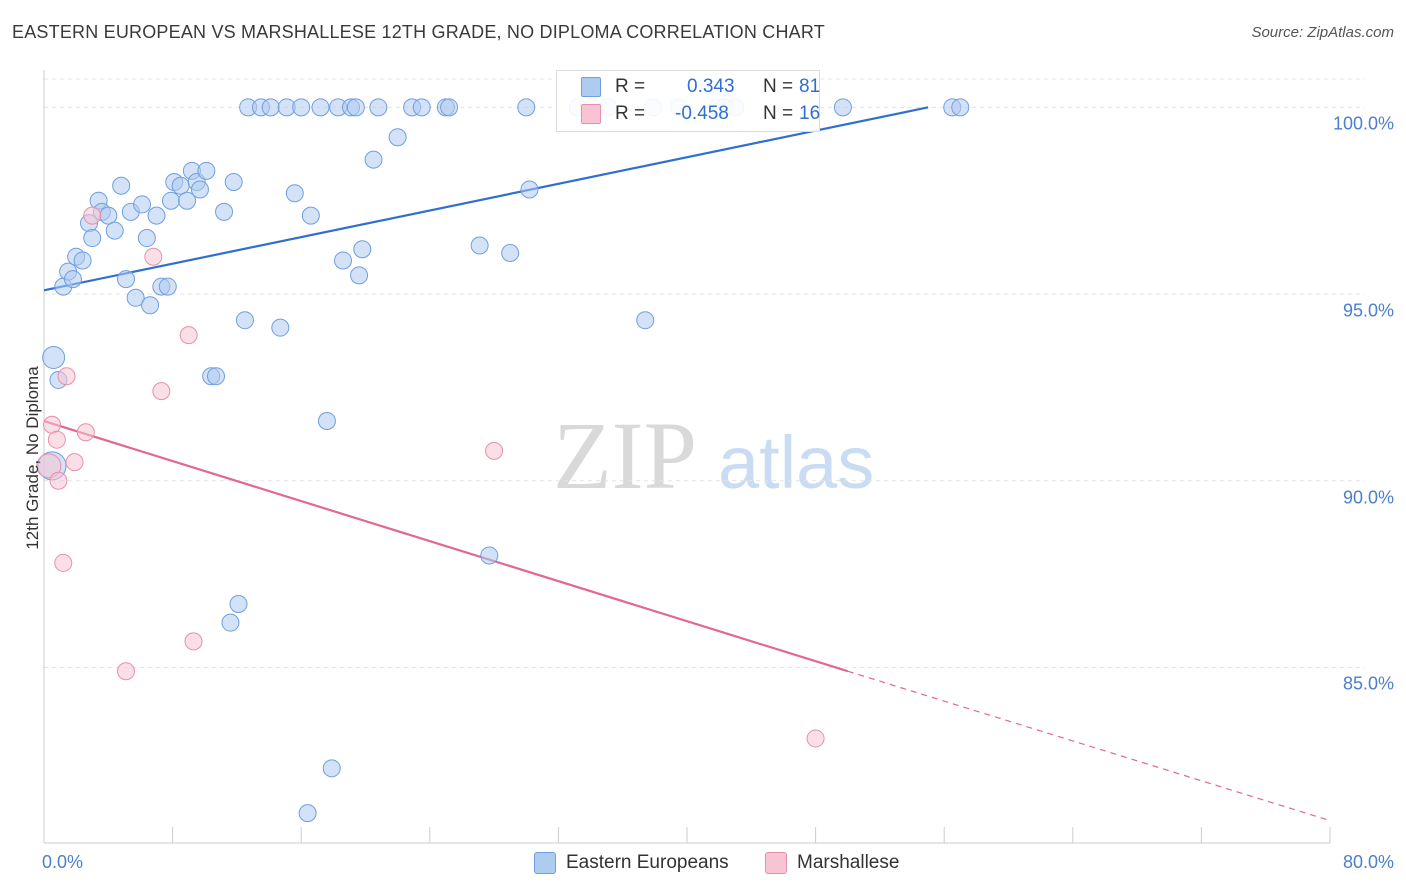  I want to click on n-value: 16, so click(810, 113).